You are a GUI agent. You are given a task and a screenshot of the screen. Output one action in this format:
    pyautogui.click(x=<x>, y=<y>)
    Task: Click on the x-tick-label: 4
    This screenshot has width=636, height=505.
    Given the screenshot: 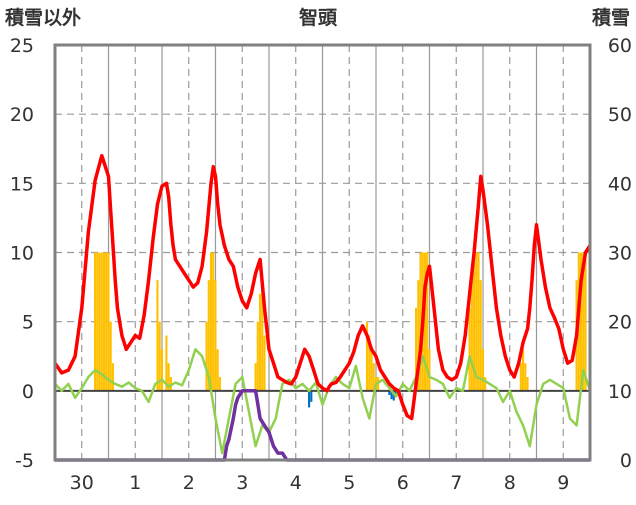 What is the action you would take?
    pyautogui.click(x=296, y=483)
    